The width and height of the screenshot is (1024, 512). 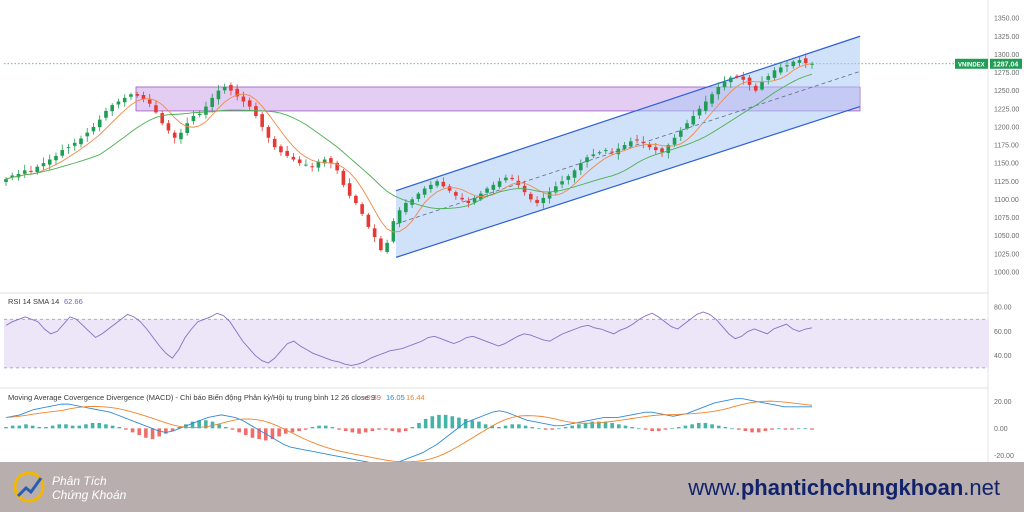 I want to click on rsi-pane: RSI 14 SMA 14 62.66 80.00 60.00 40.00, so click(x=506, y=330).